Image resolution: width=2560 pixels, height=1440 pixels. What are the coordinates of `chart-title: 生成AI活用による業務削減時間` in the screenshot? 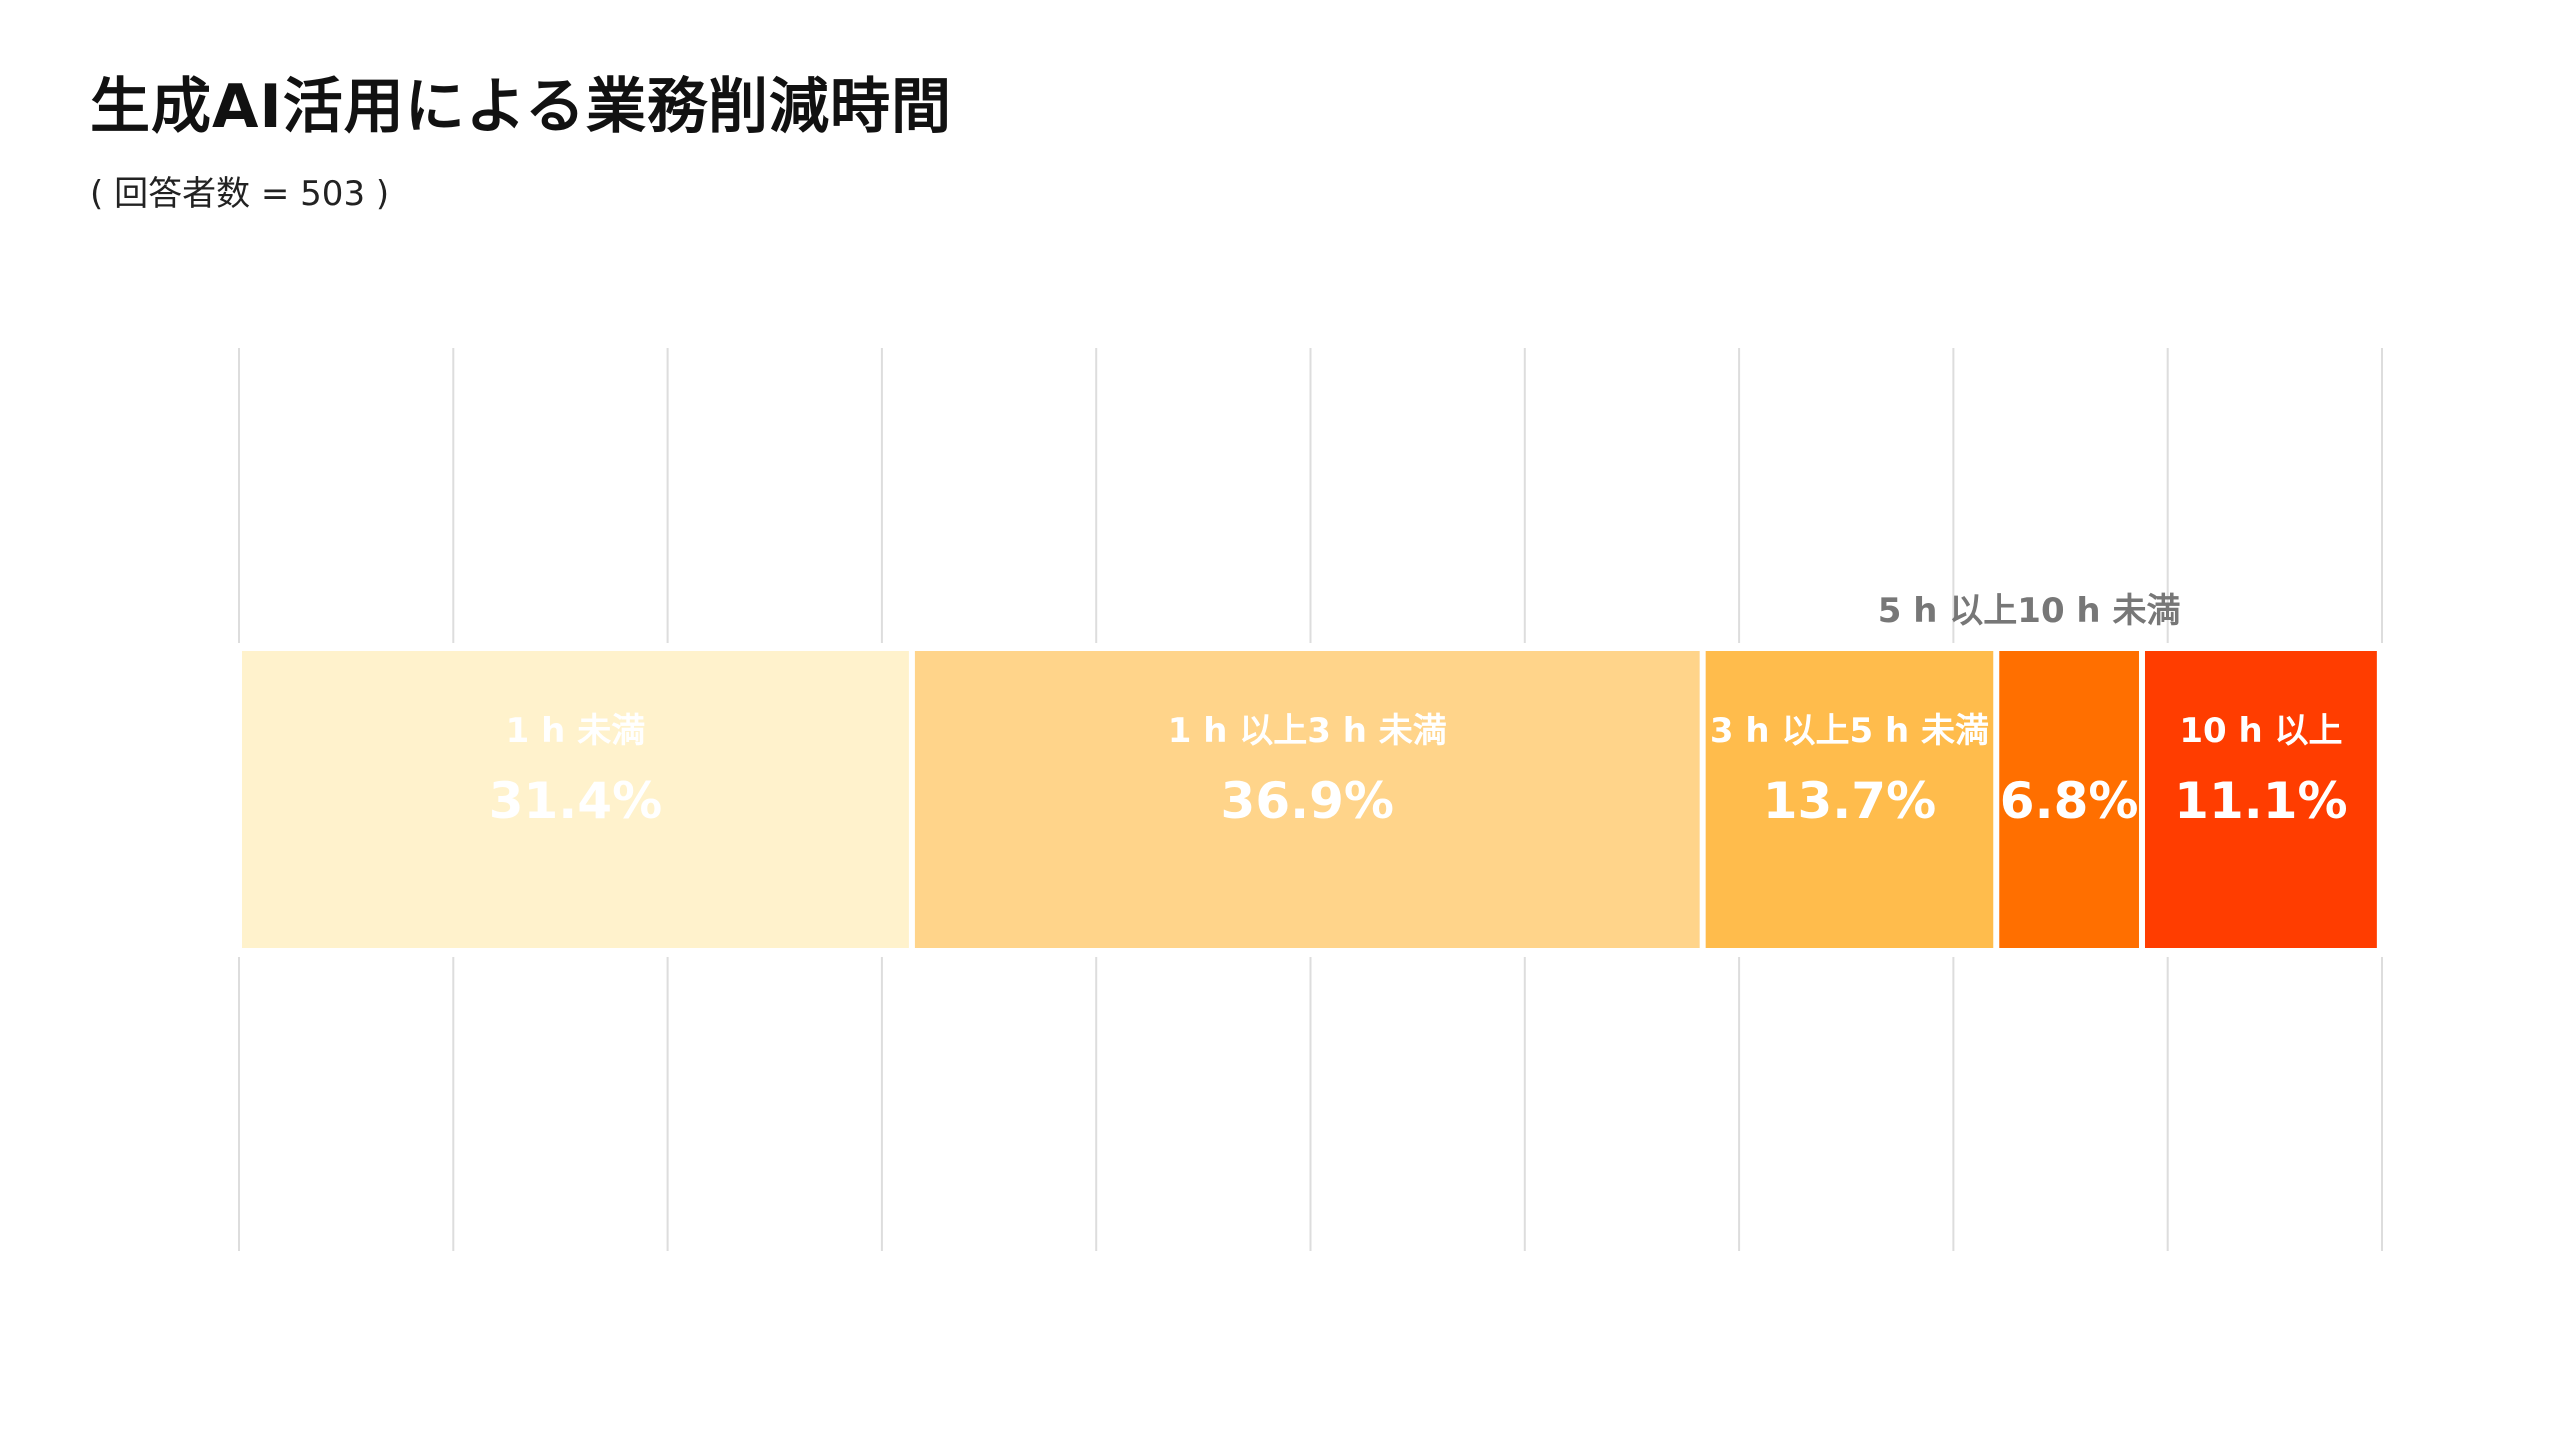 It's located at (521, 107).